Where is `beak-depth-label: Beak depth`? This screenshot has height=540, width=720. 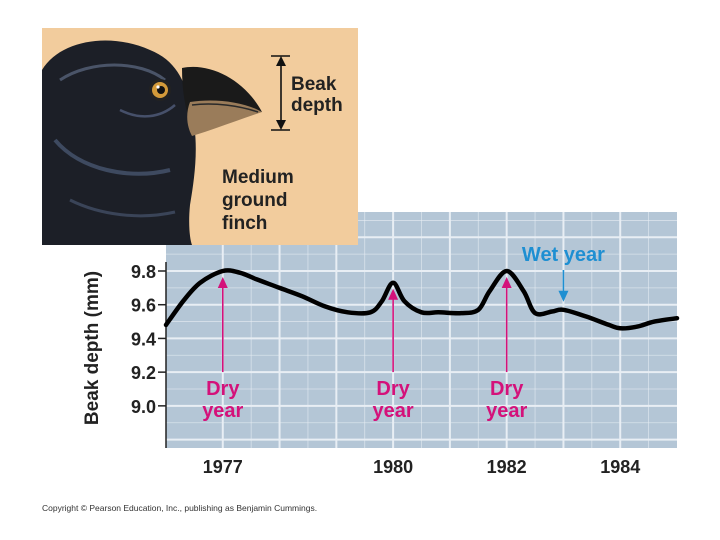 beak-depth-label: Beak depth is located at coordinates (317, 95).